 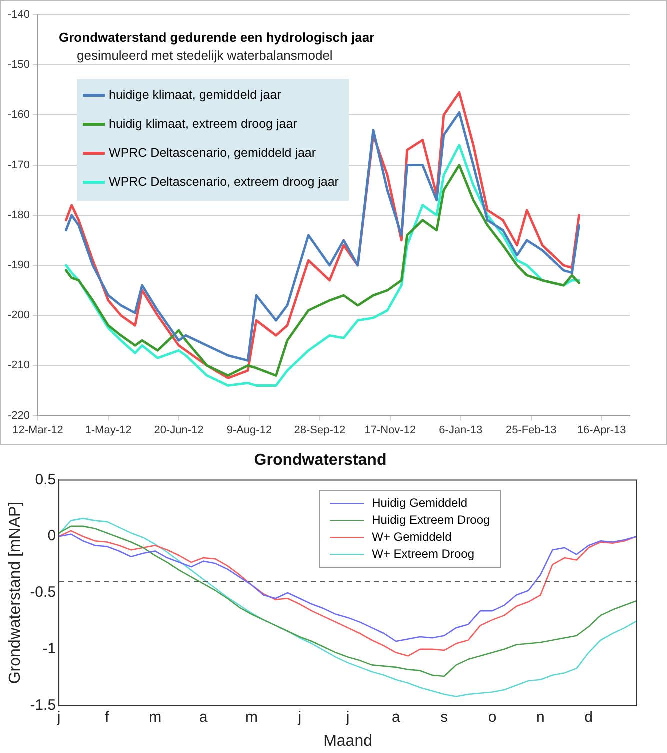 I want to click on x-tick-label: 25-Feb-13, so click(x=531, y=430).